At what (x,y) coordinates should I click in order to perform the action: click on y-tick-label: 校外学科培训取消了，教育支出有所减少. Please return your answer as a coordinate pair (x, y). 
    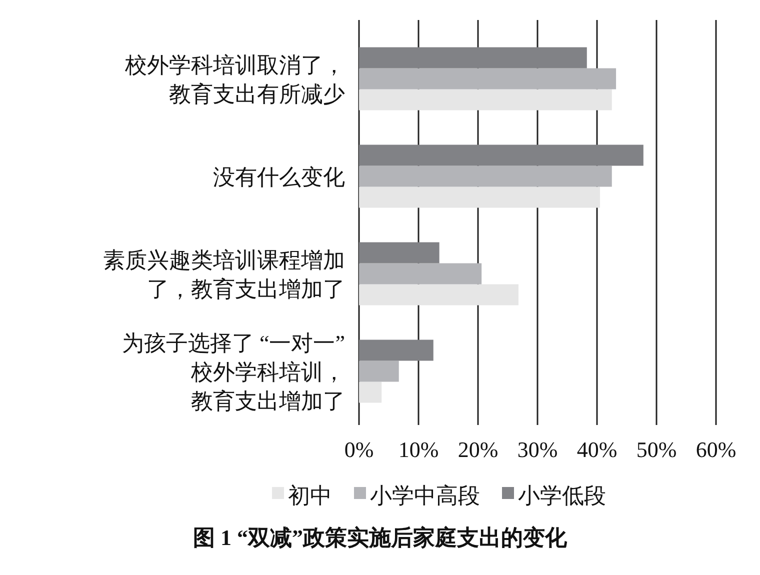
    Looking at the image, I should click on (234, 79).